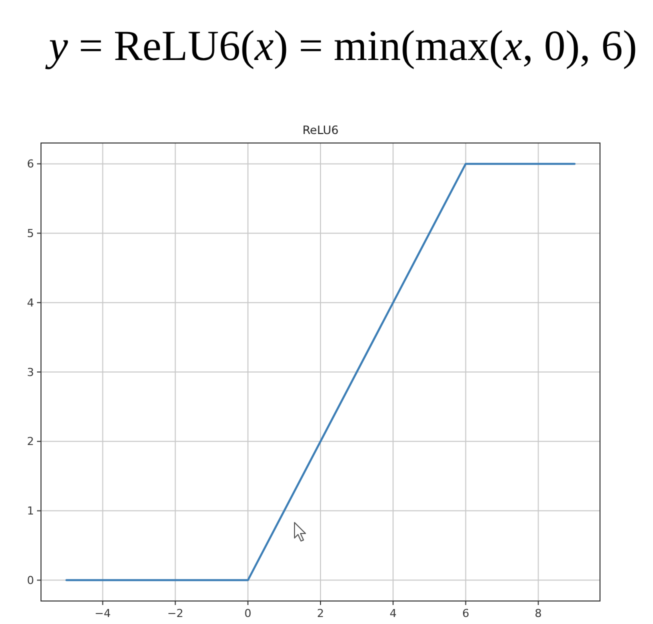 This screenshot has width=653, height=624. Describe the element at coordinates (320, 130) in the screenshot. I see `chart-subtitle: ReLU6` at that location.